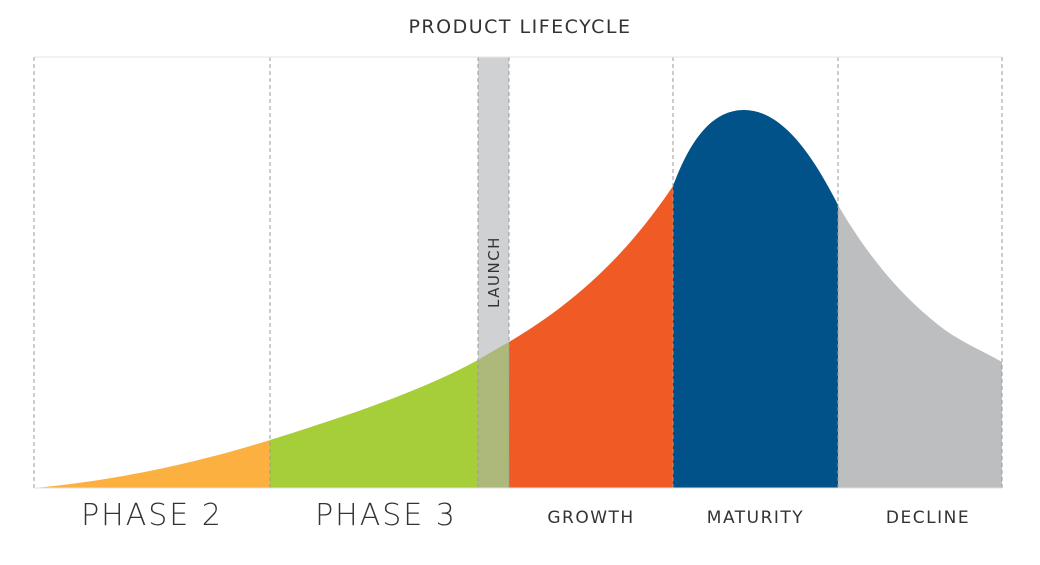  I want to click on growth-area, so click(591, 337).